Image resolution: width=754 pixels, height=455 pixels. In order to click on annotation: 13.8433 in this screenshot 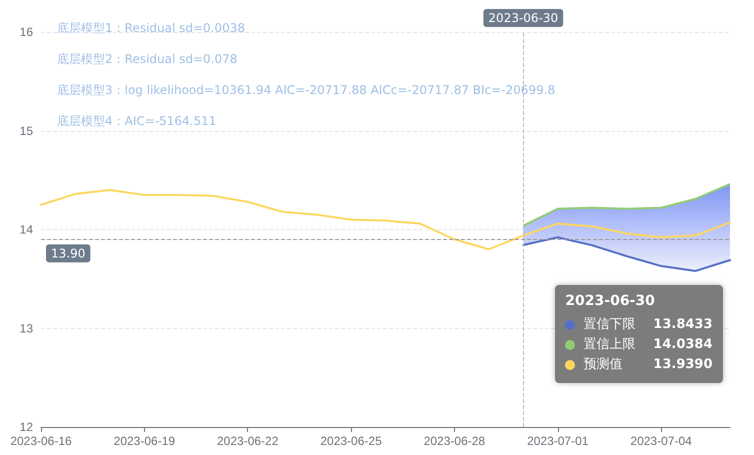, I will do `click(683, 325)`.